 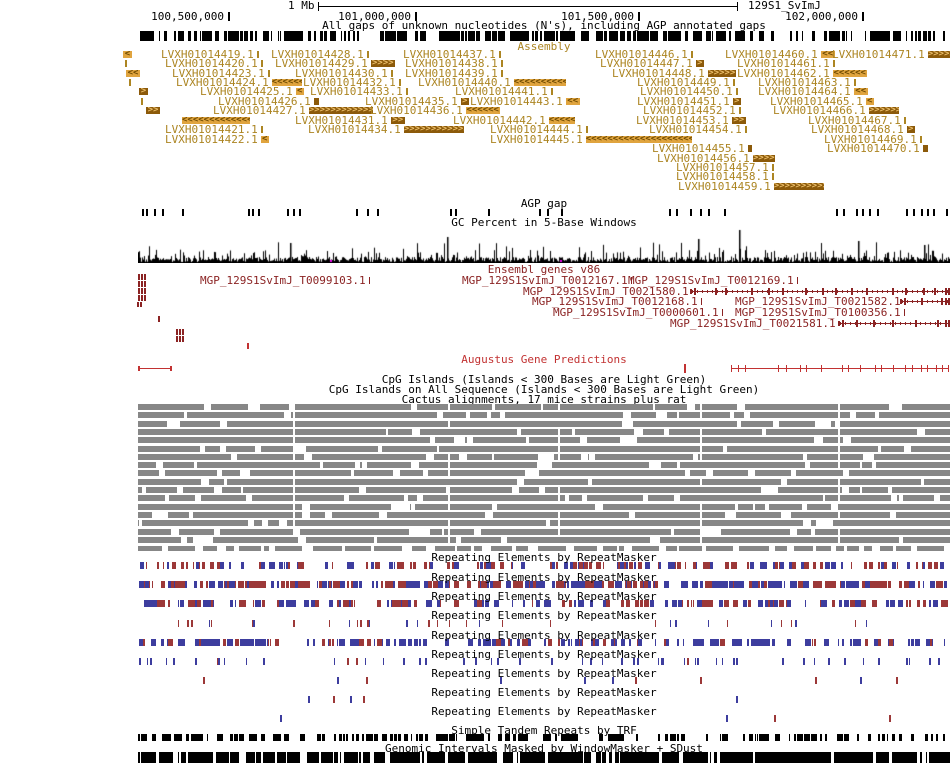 What do you see at coordinates (692, 110) in the screenshot?
I see `assembly-item: LVXH01014452.1` at bounding box center [692, 110].